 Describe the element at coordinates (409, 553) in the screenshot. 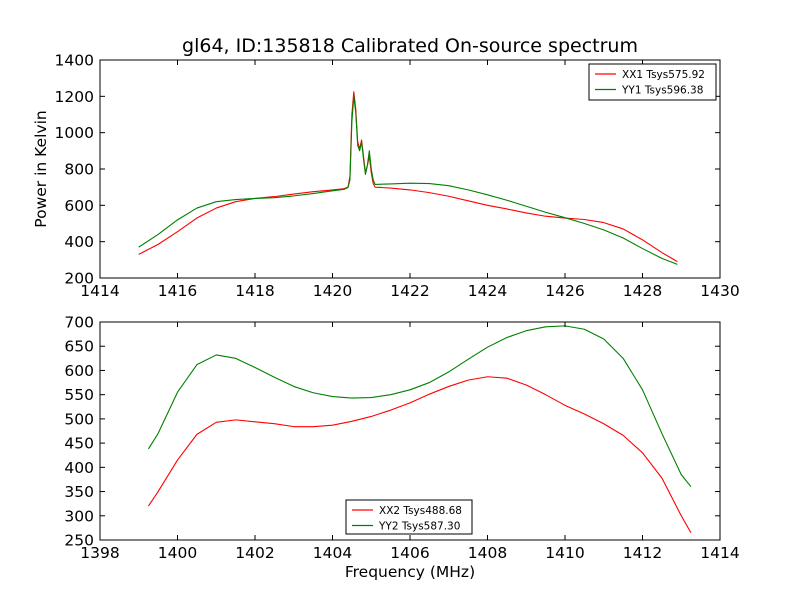

I see `x-tick-label: 1406` at that location.